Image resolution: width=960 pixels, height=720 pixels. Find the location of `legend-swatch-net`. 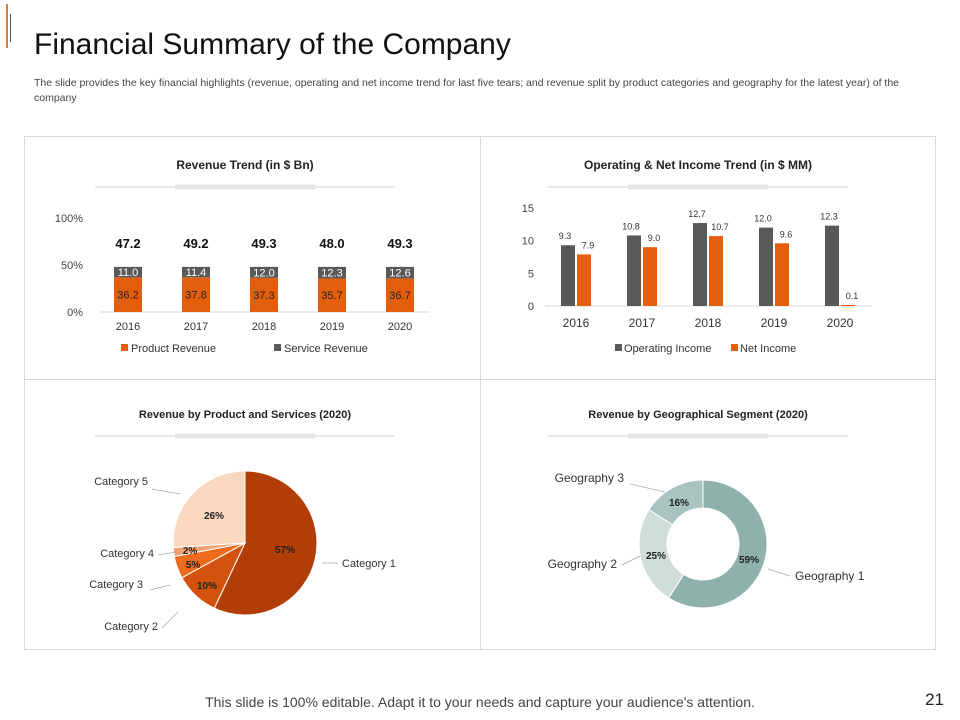

legend-swatch-net is located at coordinates (734, 347).